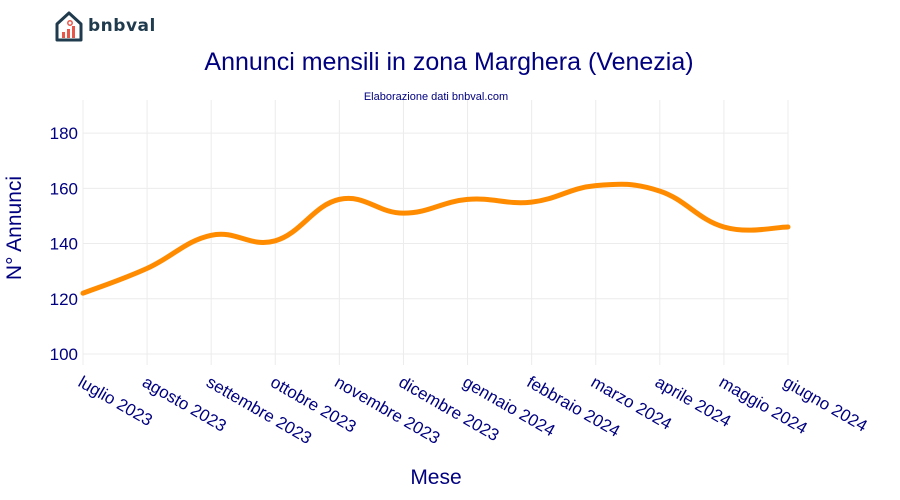 The image size is (900, 500). Describe the element at coordinates (64, 188) in the screenshot. I see `y-tick-label: 160` at that location.